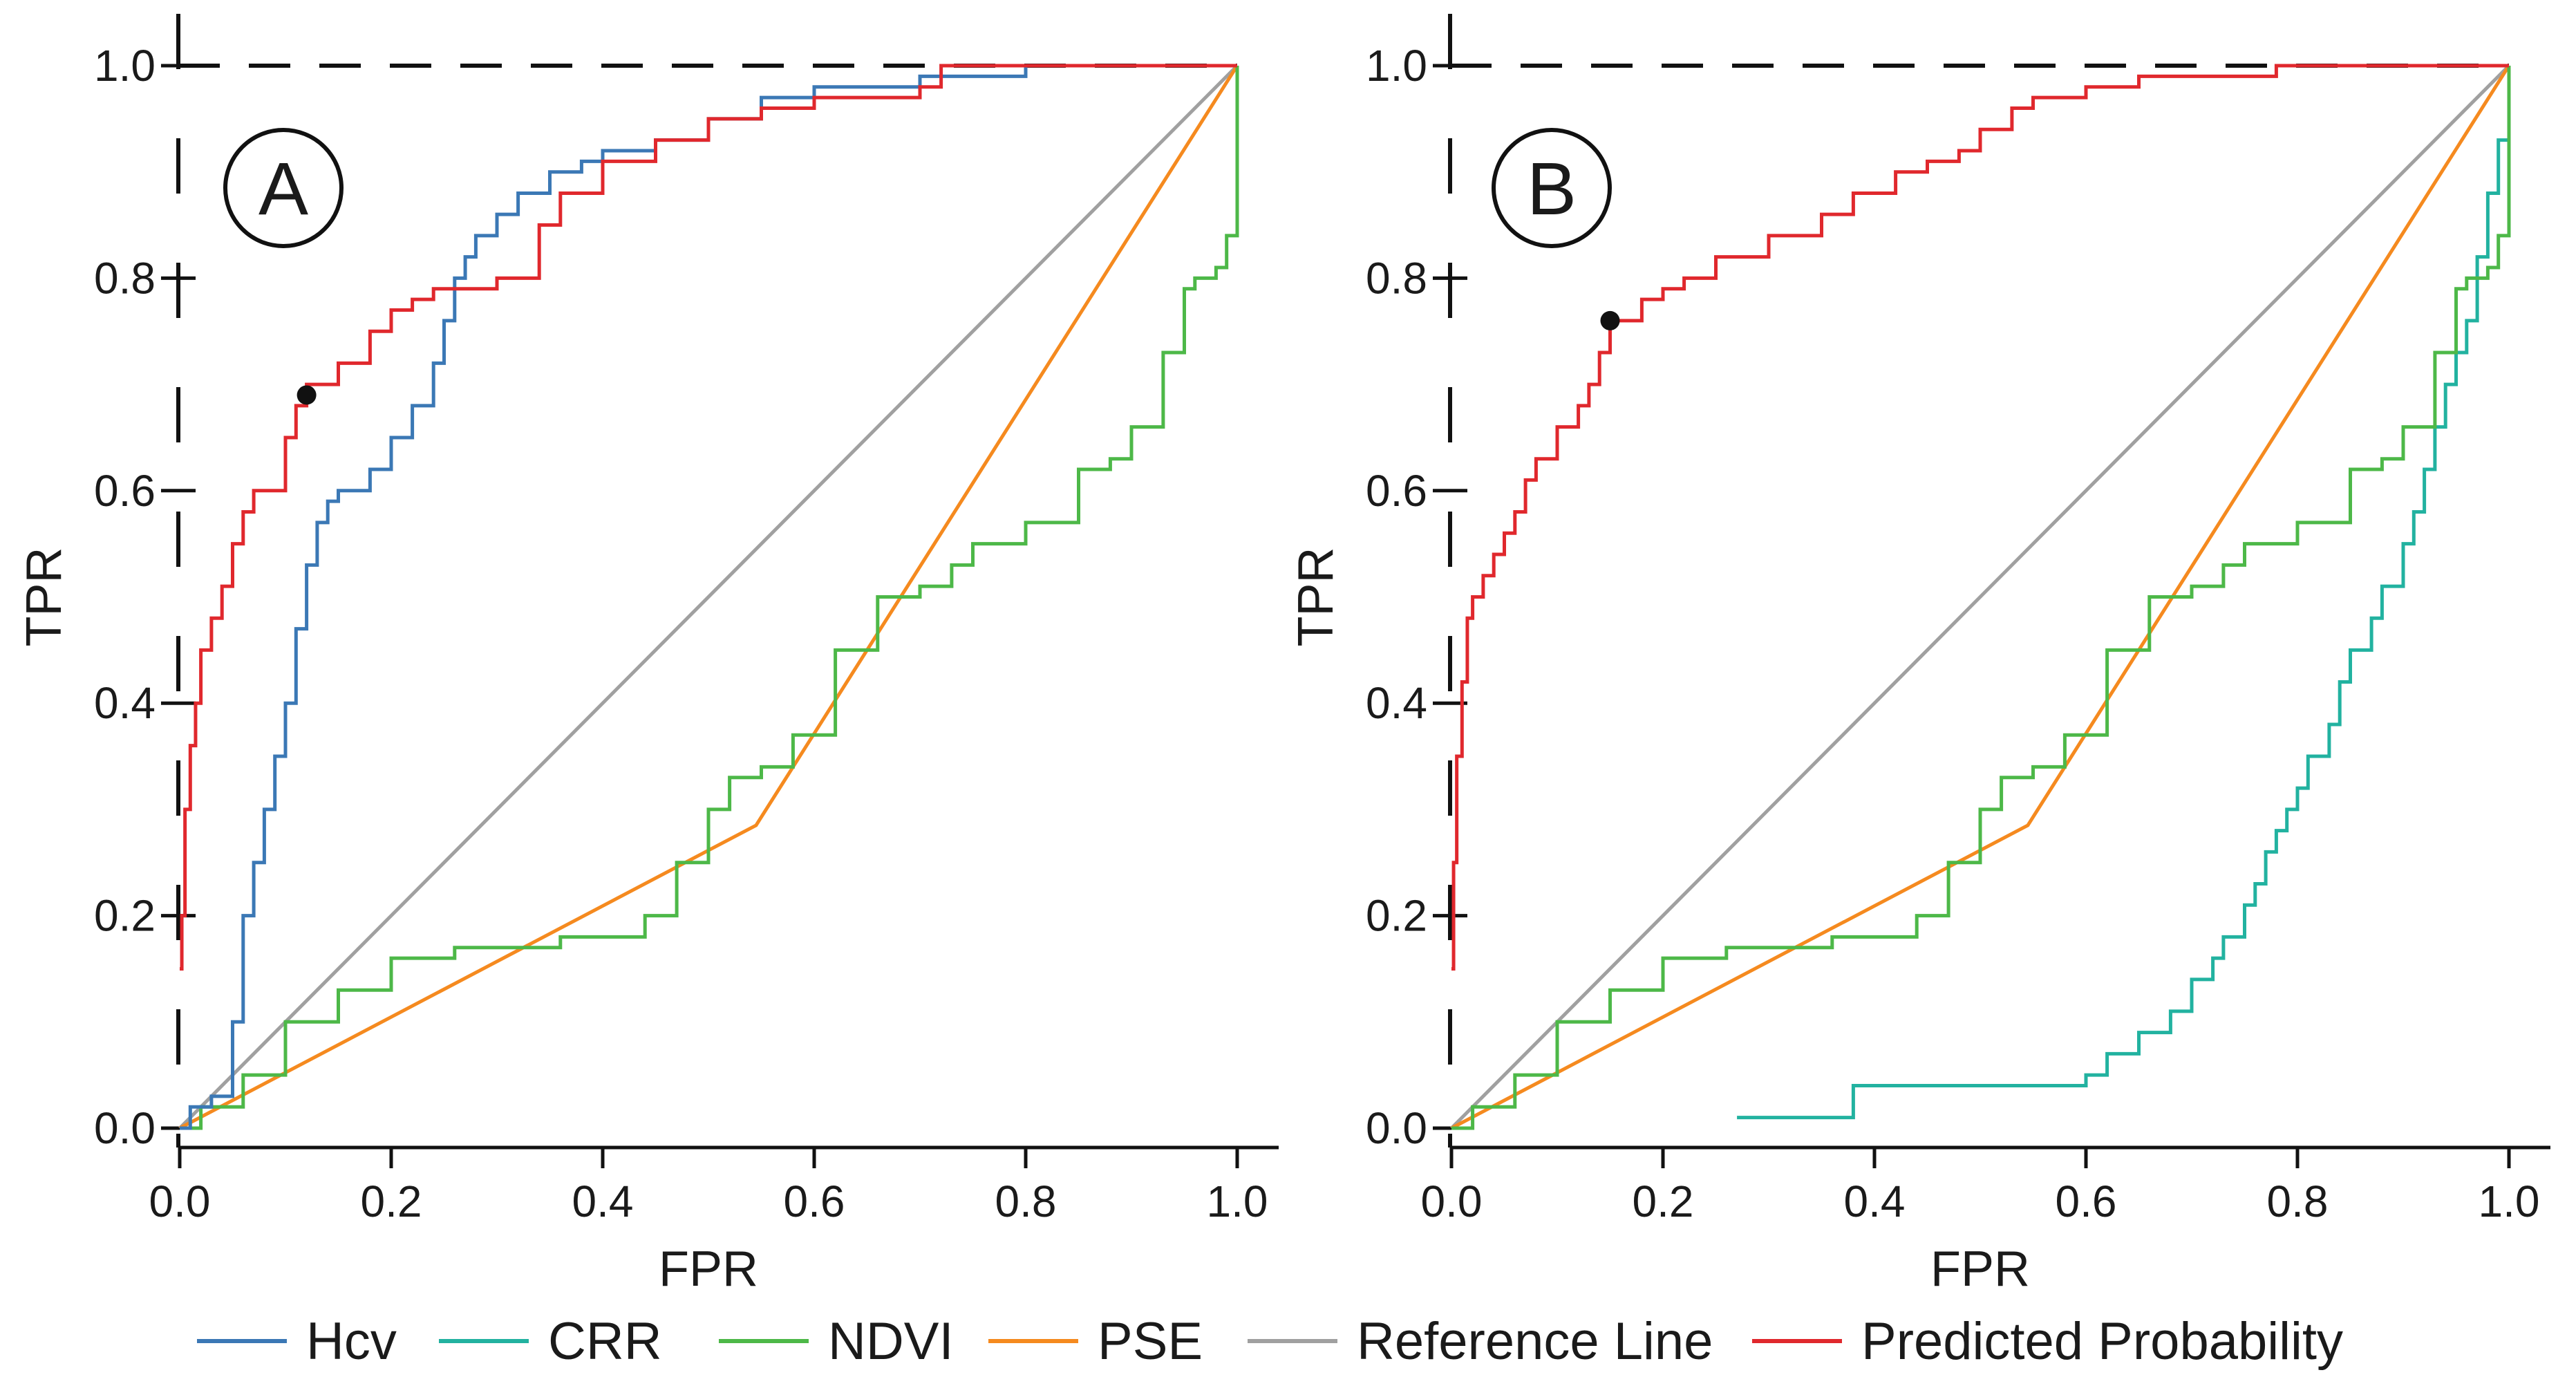 Image resolution: width=2576 pixels, height=1386 pixels. Describe the element at coordinates (351, 1341) in the screenshot. I see `legend-label: Hcv` at that location.